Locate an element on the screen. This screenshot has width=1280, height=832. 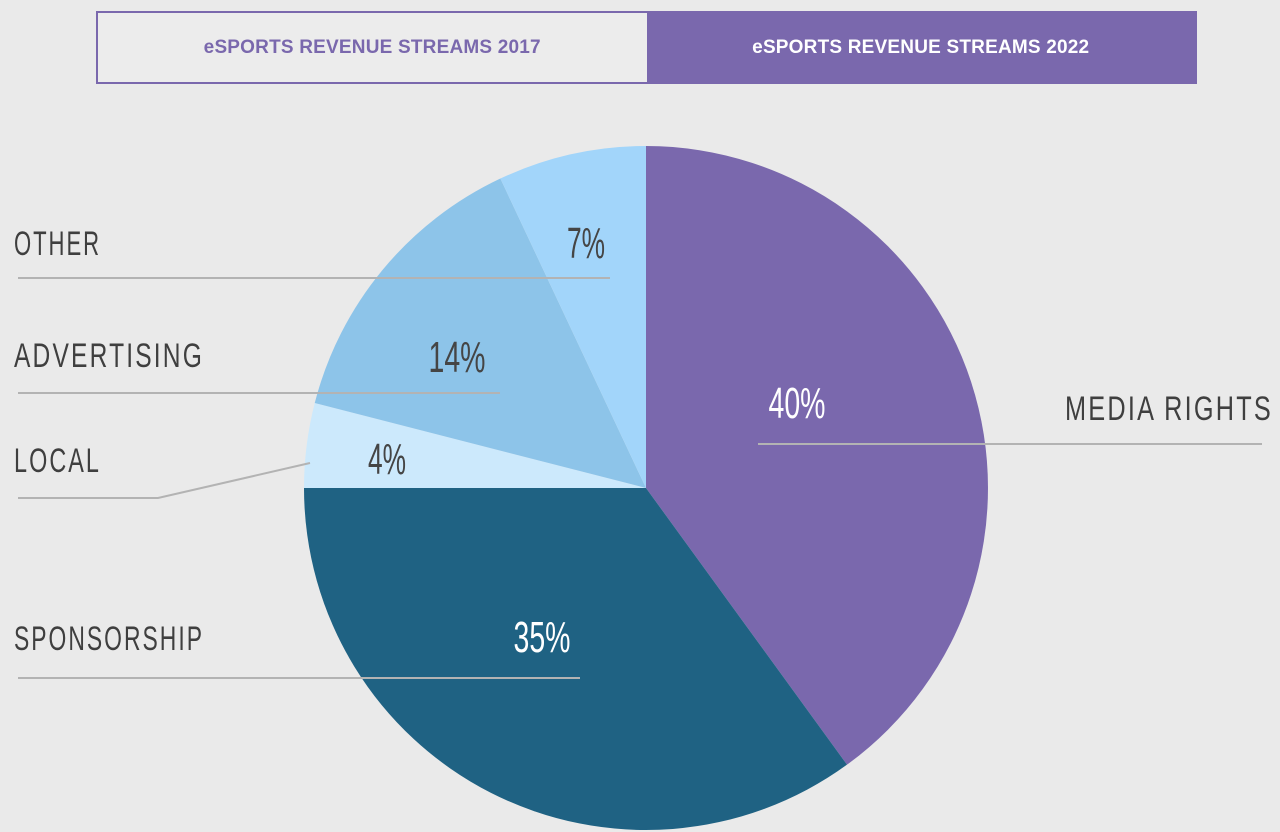
pie-slice-advertising is located at coordinates (480, 333).